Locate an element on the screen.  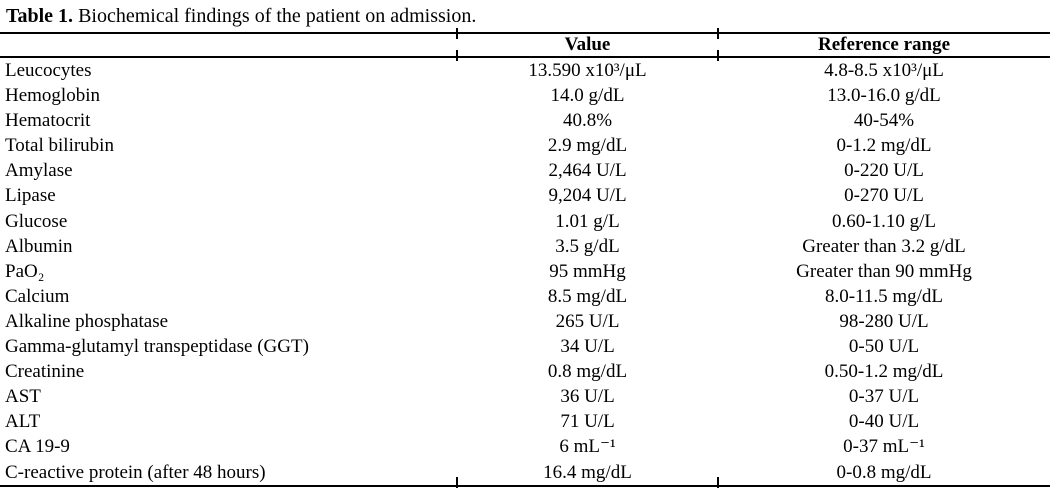
table-row: PaO₂ 95 mmHg Greater than 90 mmHg is located at coordinates (525, 271).